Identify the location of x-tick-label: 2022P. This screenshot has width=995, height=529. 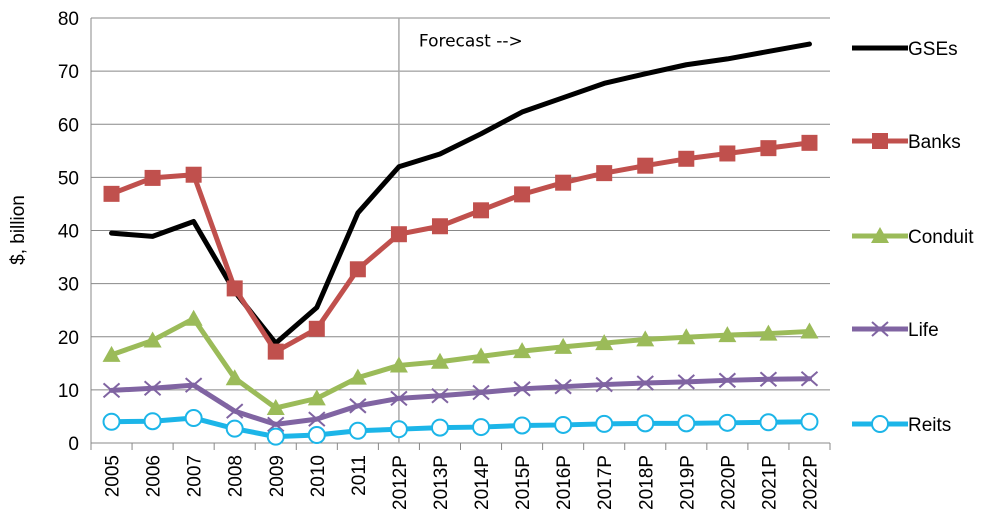
(810, 482).